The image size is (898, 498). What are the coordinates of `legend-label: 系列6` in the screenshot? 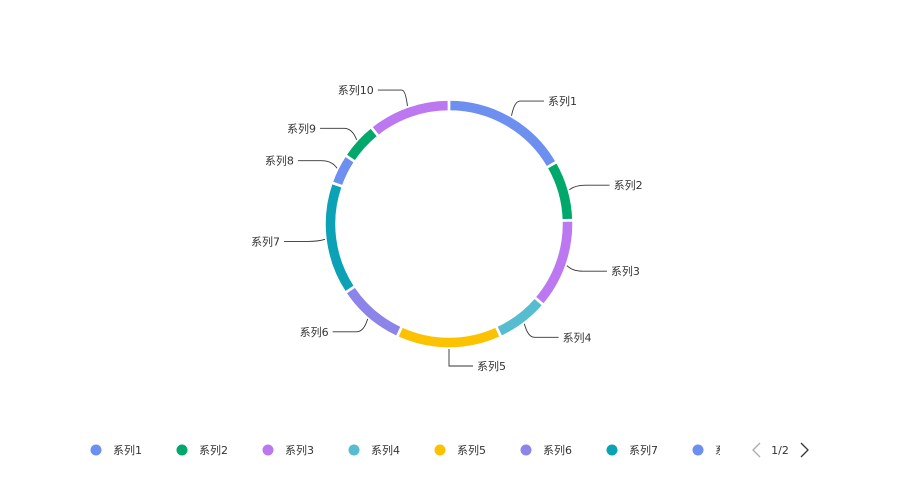 It's located at (557, 450).